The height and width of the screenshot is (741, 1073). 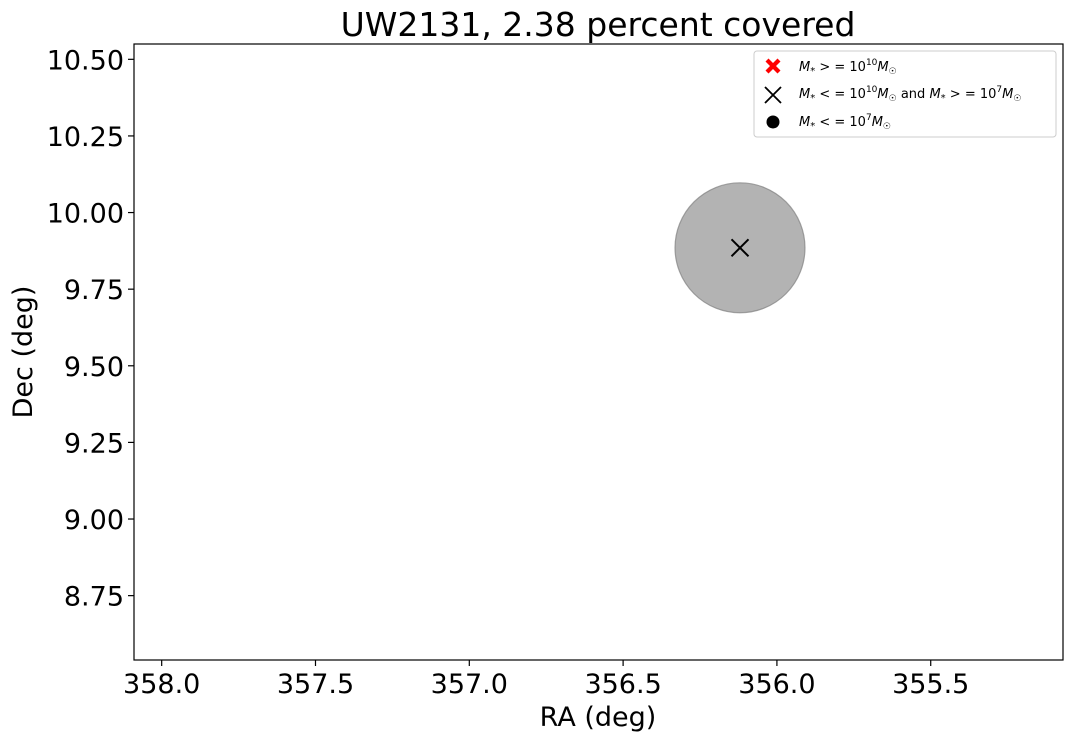 What do you see at coordinates (94, 290) in the screenshot?
I see `y-tick-label: 9.75` at bounding box center [94, 290].